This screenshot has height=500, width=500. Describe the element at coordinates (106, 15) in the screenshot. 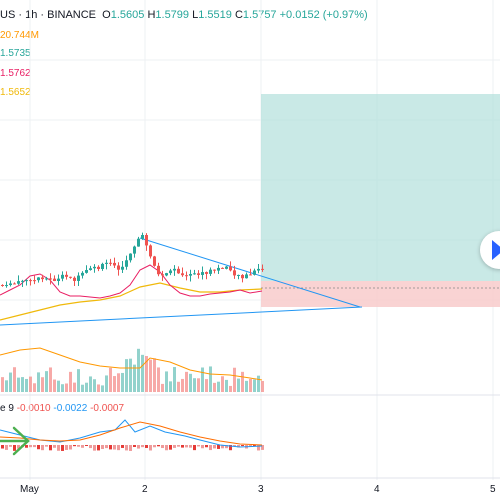

I see `open-label: O` at that location.